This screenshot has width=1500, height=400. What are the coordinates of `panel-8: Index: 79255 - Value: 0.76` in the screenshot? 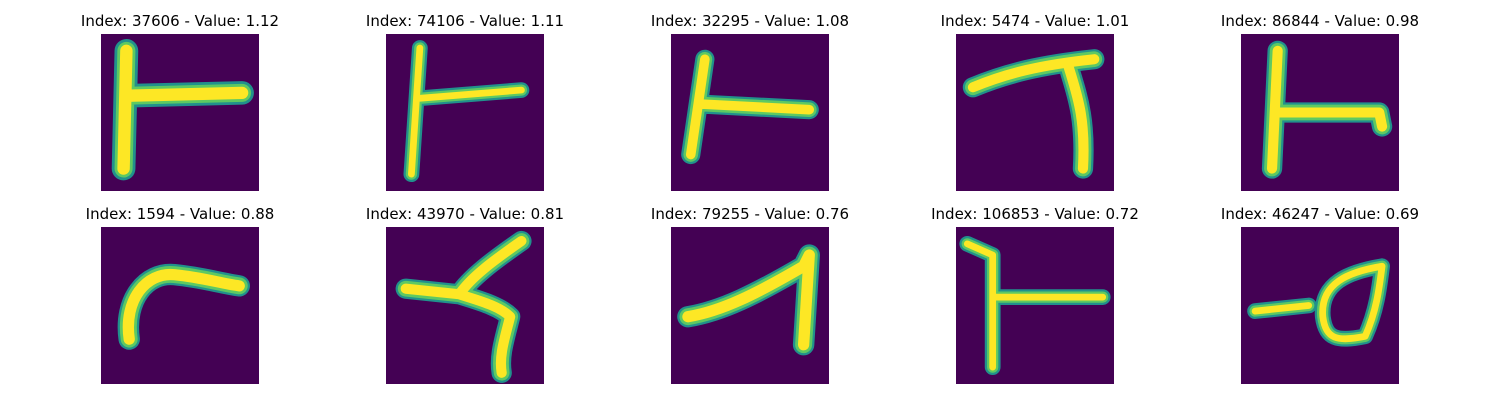 It's located at (750, 297).